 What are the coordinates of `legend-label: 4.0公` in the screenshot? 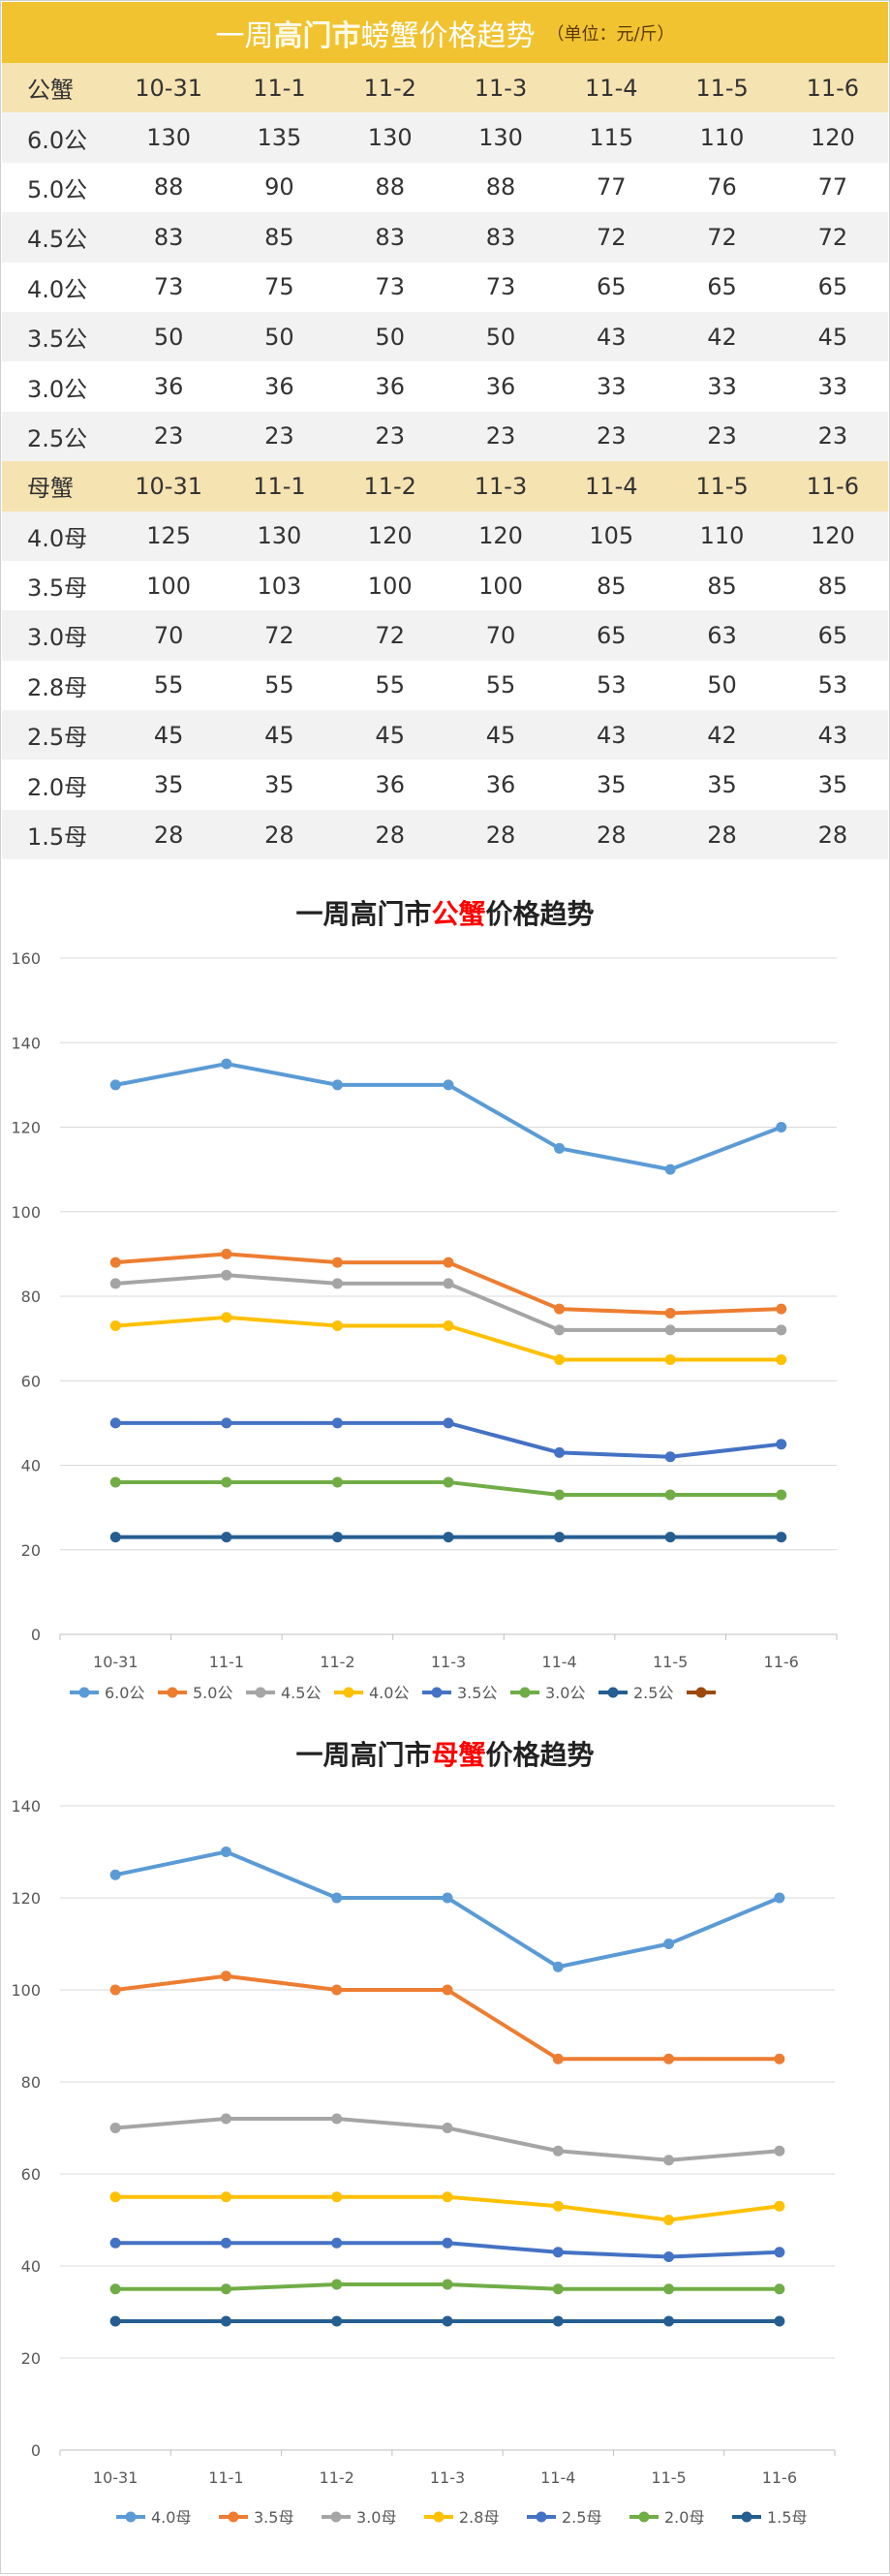 It's located at (389, 1693).